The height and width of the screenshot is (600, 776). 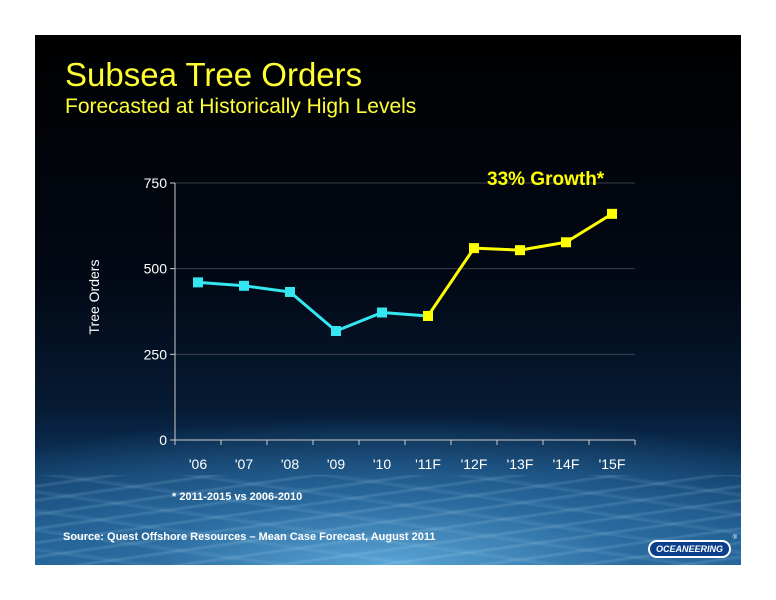 I want to click on water-background, so click(x=388, y=520).